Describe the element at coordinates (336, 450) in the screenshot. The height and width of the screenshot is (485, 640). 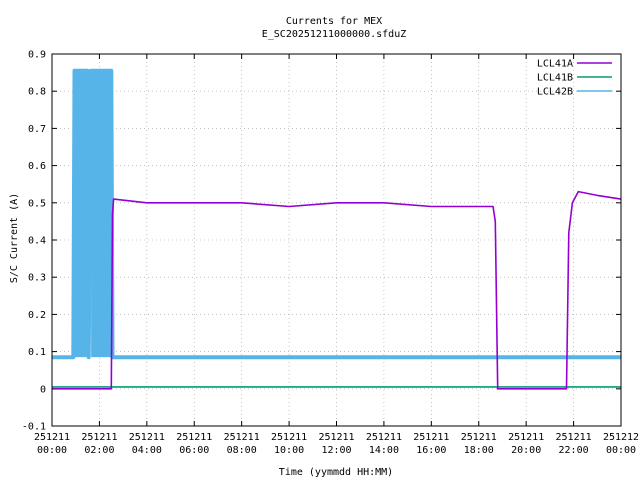
I see `x-tick-label-time: 12:00` at that location.